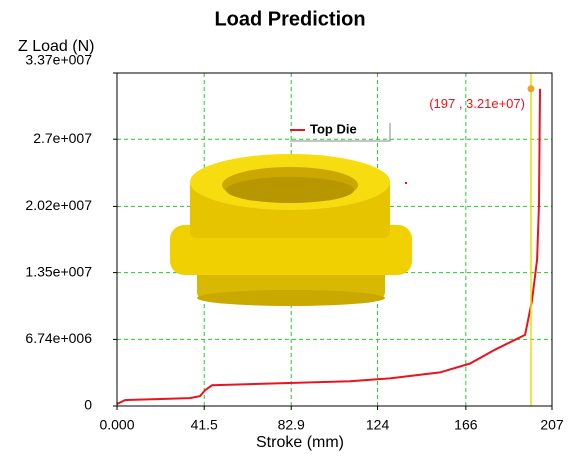 Image resolution: width=568 pixels, height=456 pixels. I want to click on x-tick-label: 166, so click(466, 425).